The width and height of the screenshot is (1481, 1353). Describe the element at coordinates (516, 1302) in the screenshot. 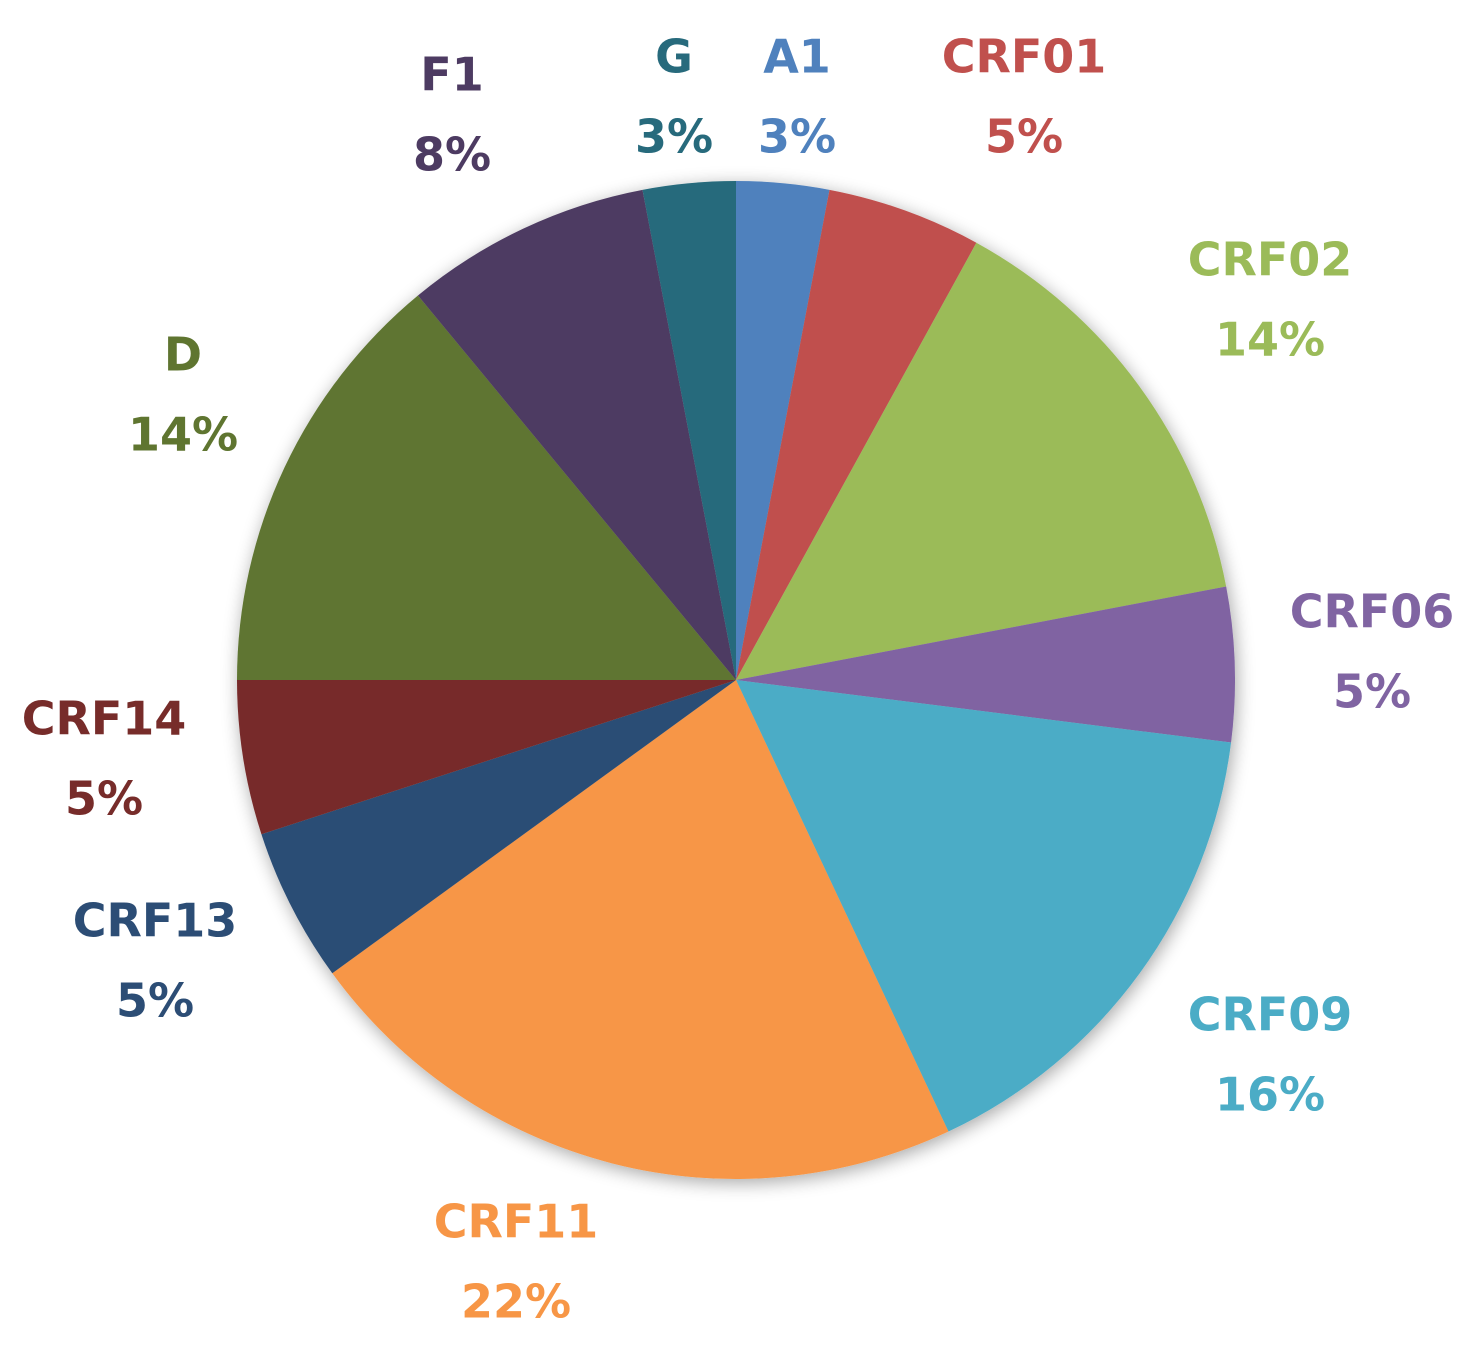

I see `data-label-percent-crf11: 22%` at that location.